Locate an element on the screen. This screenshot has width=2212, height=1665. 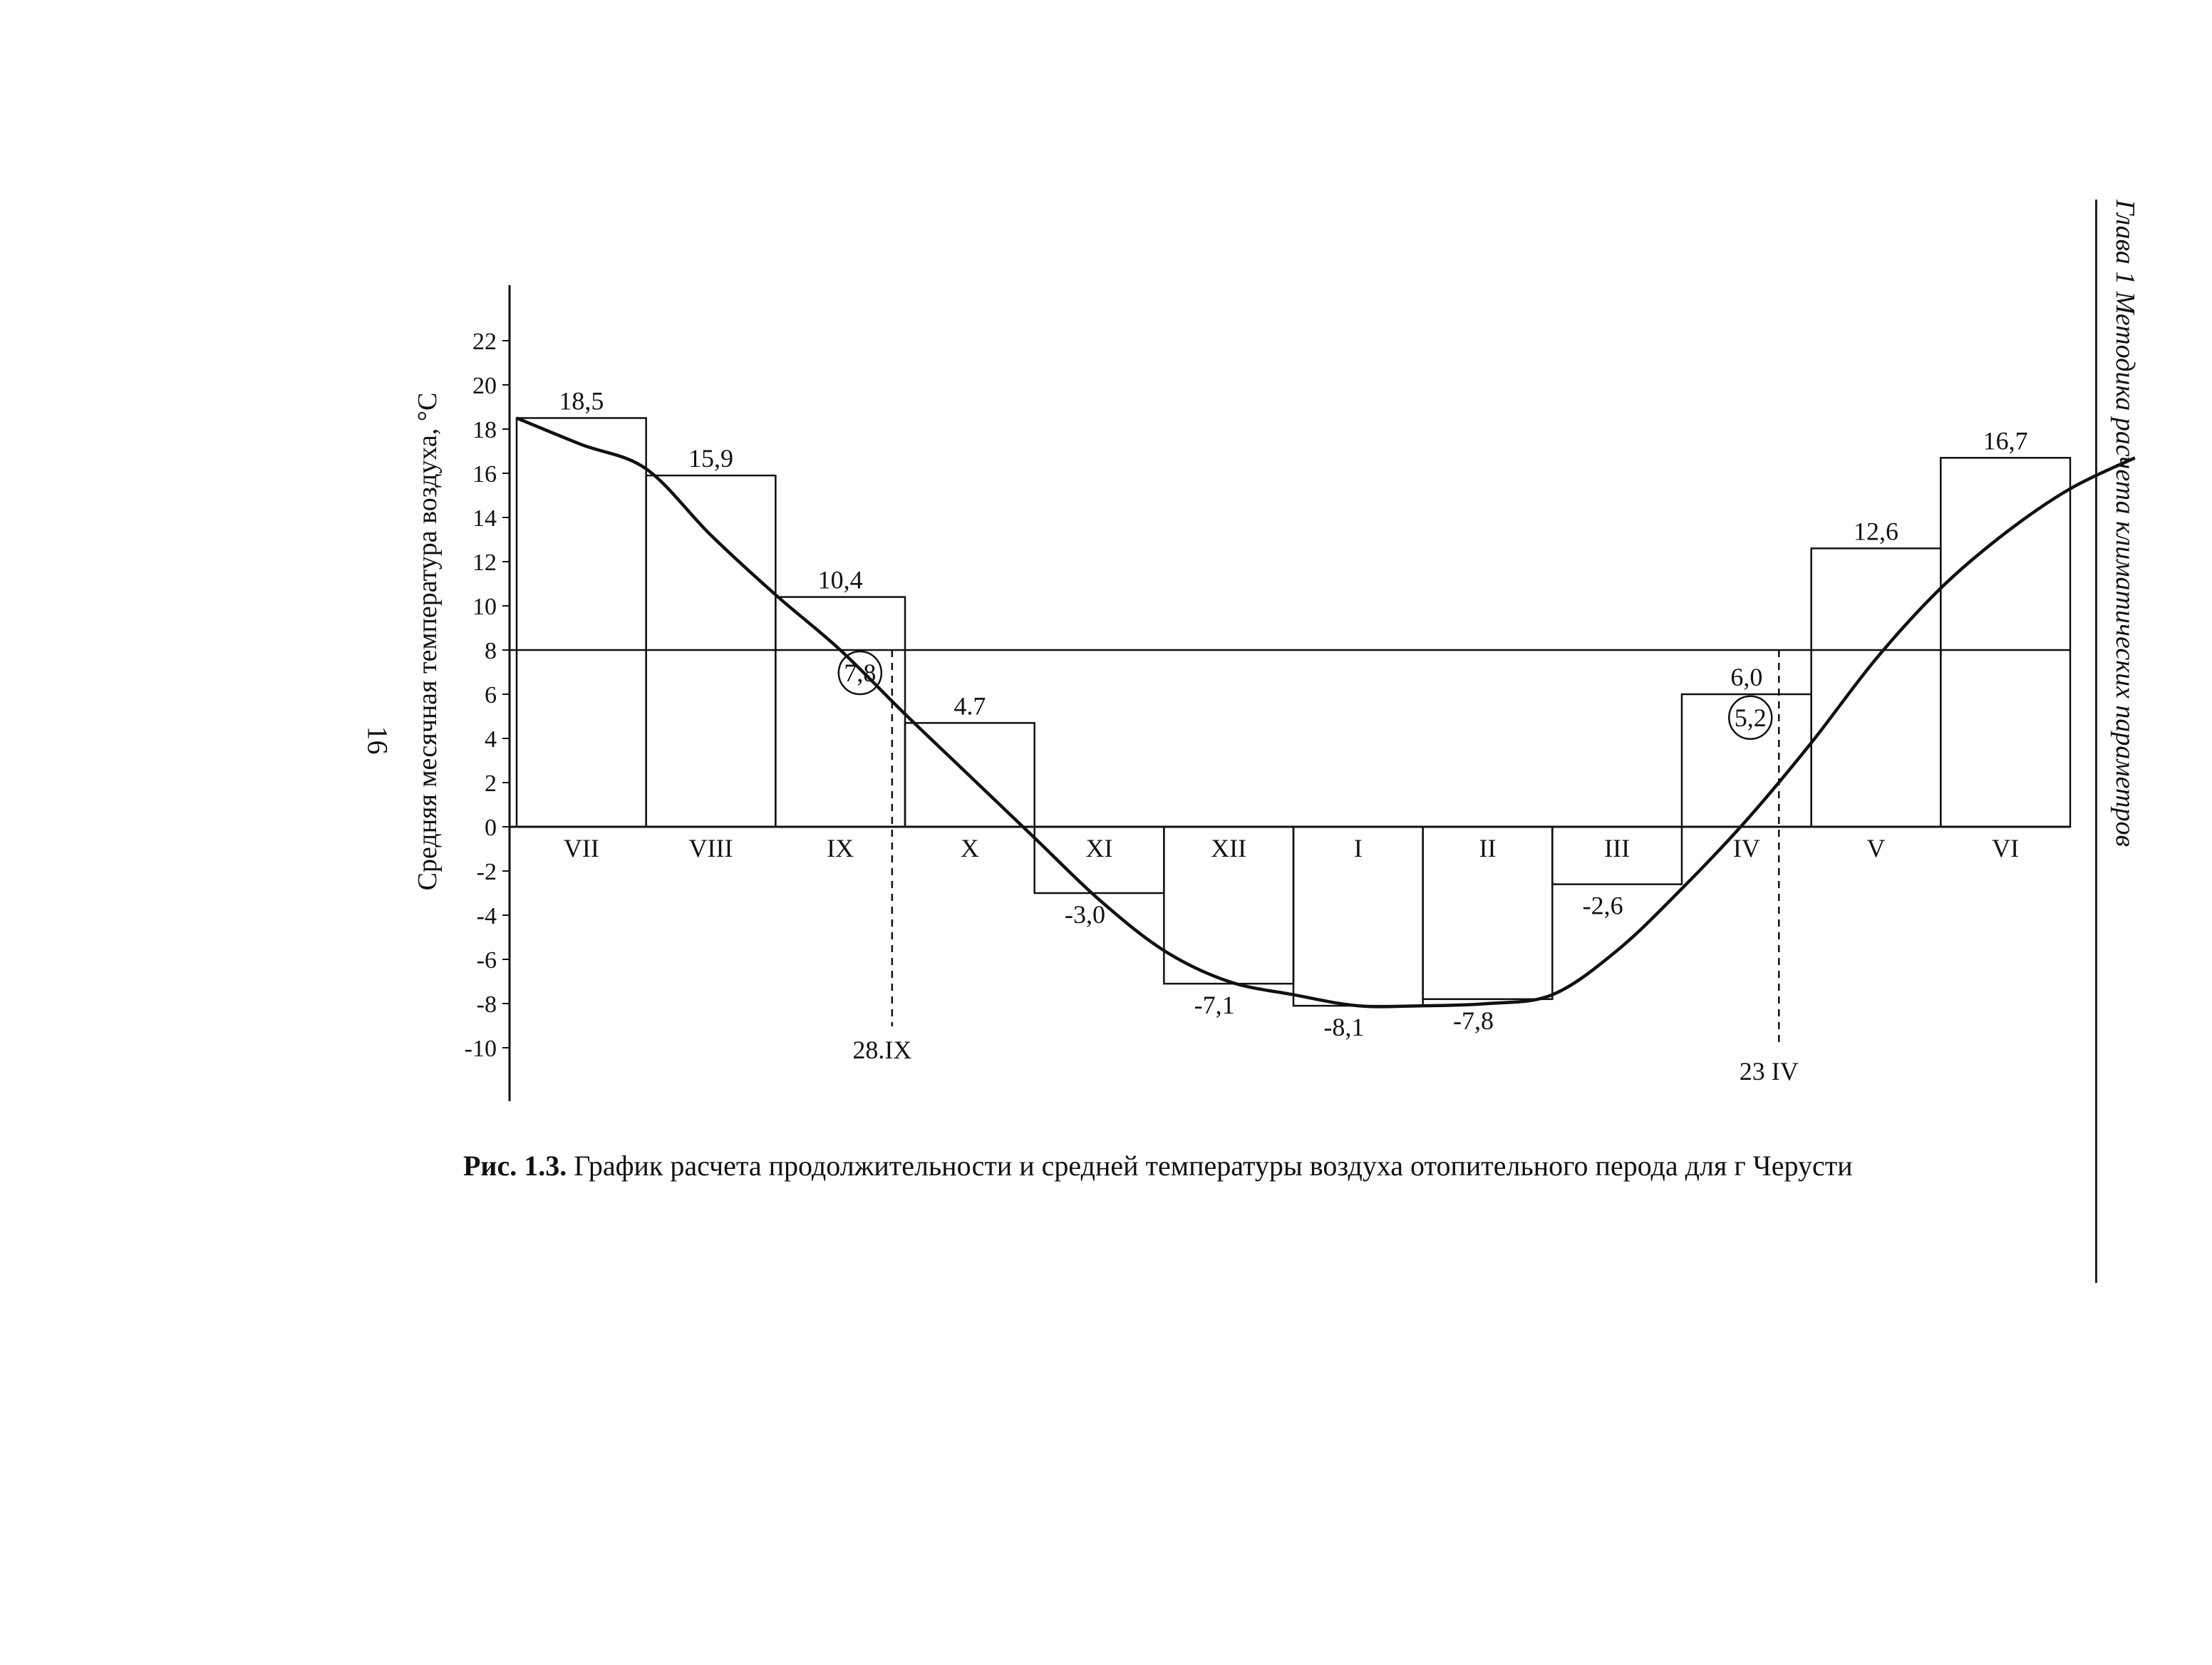
y-tick-label: 14 is located at coordinates (484, 518).